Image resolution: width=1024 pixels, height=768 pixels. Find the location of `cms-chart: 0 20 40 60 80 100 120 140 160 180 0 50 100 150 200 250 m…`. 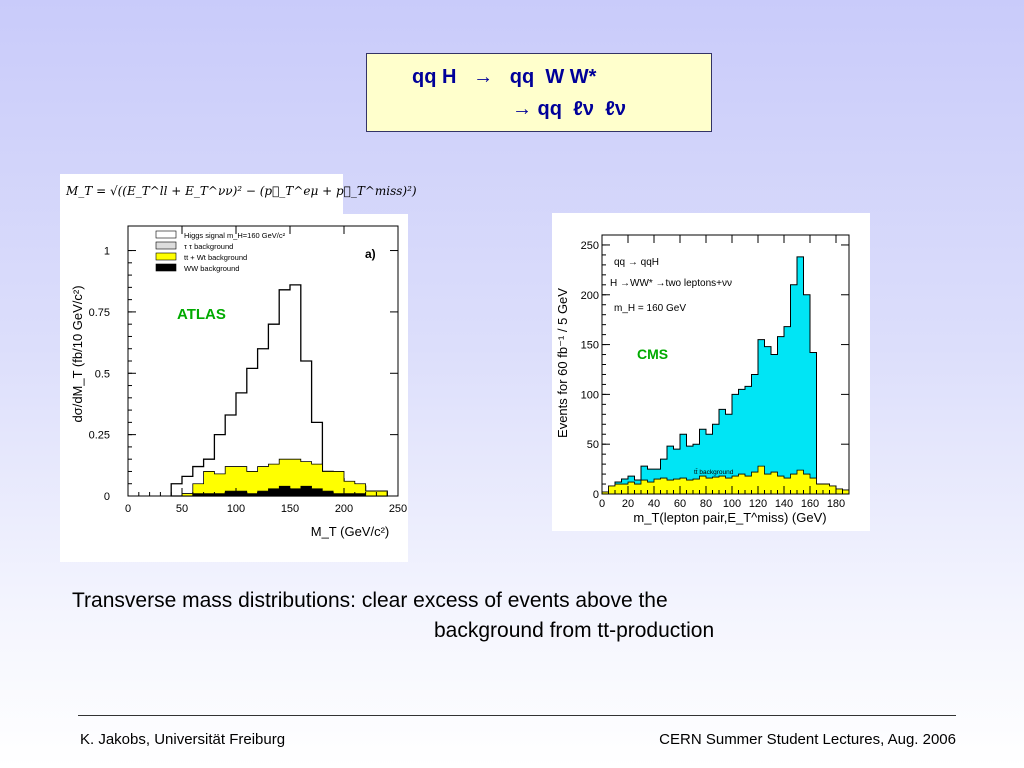

cms-chart: 0 20 40 60 80 100 120 140 160 180 0 50 100 150 200 250 m… is located at coordinates (702, 379).